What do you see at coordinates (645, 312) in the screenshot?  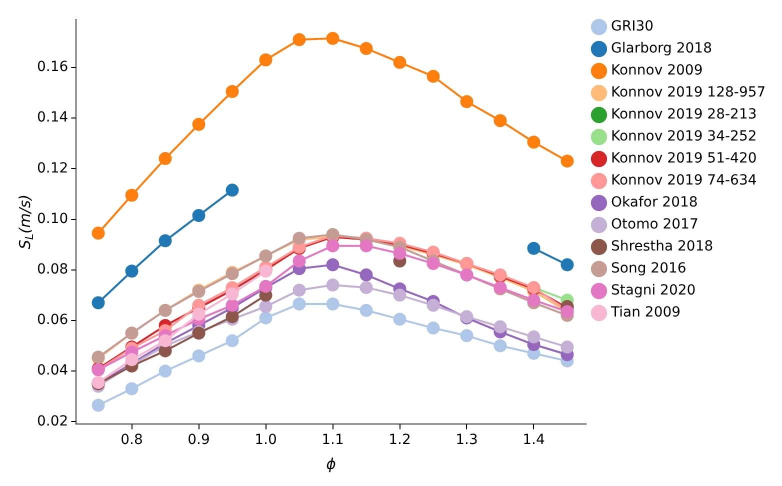 I see `legend-label: Tian 2009` at bounding box center [645, 312].